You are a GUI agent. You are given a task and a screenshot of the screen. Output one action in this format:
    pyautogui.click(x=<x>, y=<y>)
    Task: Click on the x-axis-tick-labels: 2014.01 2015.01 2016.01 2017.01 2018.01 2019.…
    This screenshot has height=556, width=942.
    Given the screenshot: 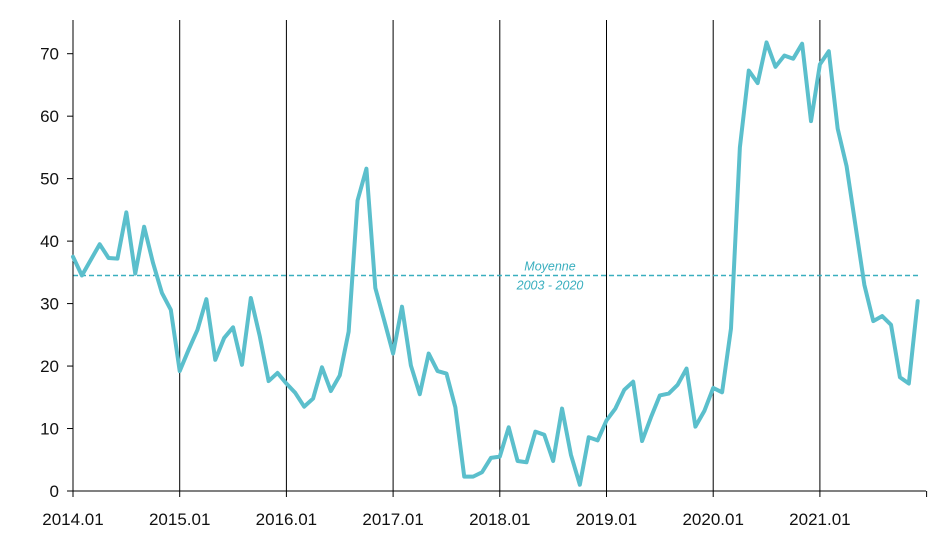 What is the action you would take?
    pyautogui.click(x=446, y=519)
    